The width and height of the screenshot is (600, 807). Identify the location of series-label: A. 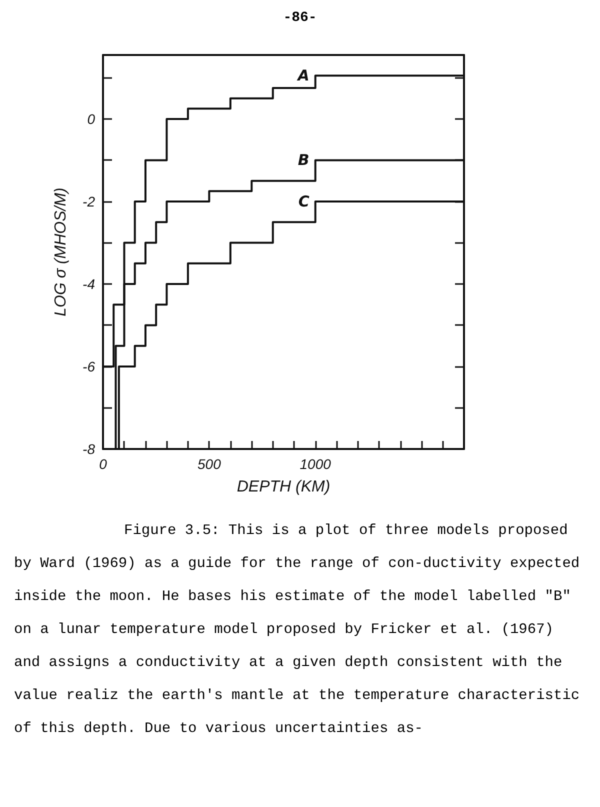
(303, 75).